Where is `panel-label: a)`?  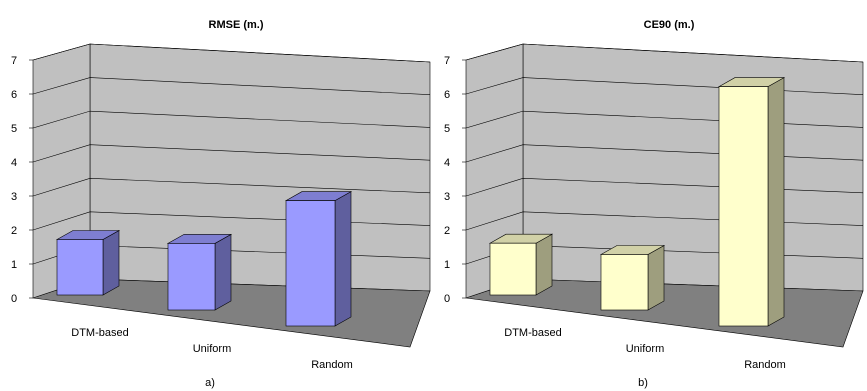
panel-label: a) is located at coordinates (210, 383).